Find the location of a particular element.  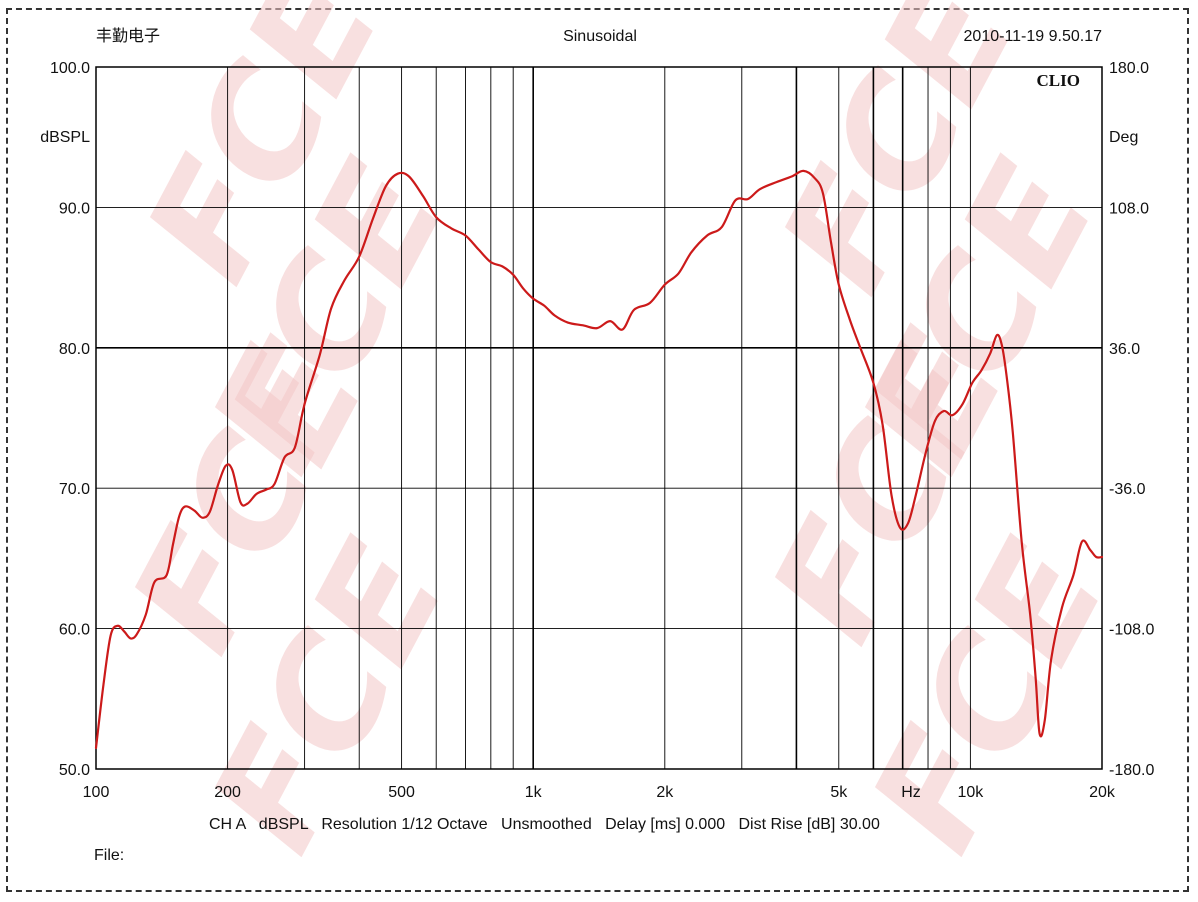

x-tick-label: 500 is located at coordinates (401, 792).